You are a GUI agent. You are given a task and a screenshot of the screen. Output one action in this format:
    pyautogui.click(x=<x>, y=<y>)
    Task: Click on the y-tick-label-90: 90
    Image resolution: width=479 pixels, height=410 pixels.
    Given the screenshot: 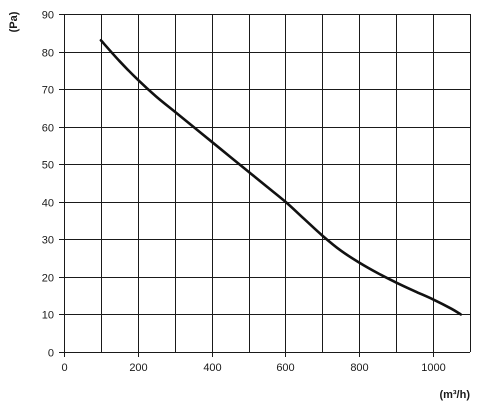 What is the action you would take?
    pyautogui.click(x=48, y=16)
    